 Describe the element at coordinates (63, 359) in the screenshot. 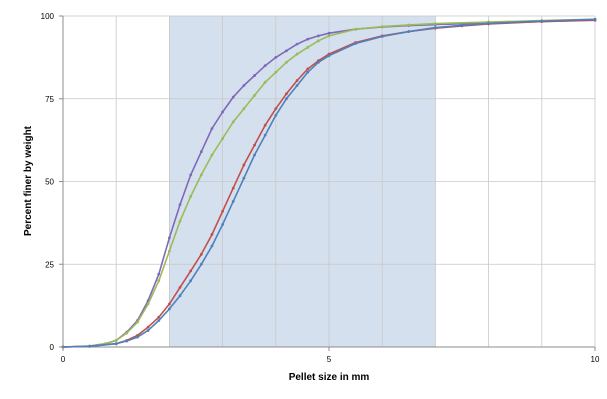

I see `x-tick-label: 0` at that location.